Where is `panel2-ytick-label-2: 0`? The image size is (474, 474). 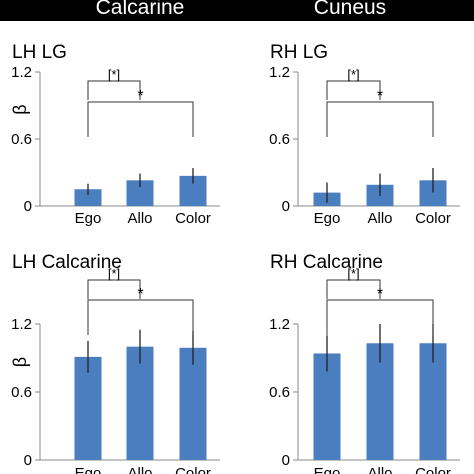
panel2-ytick-label-2: 0 is located at coordinates (286, 206).